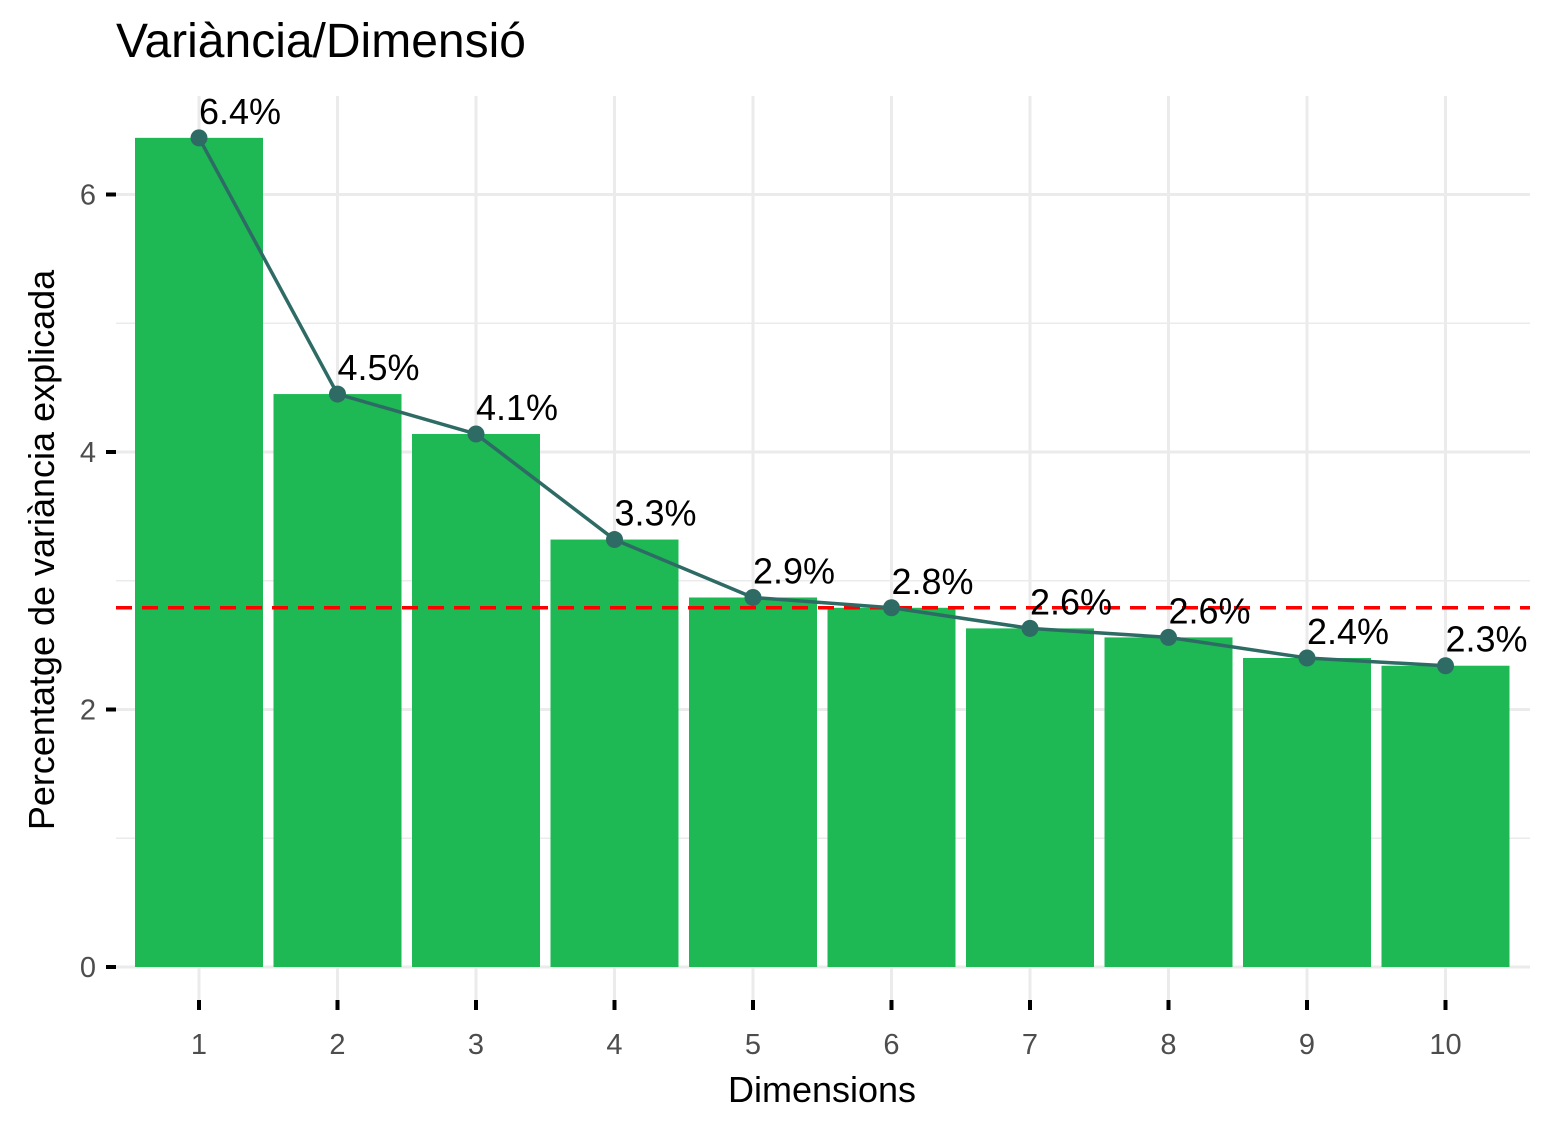  Describe the element at coordinates (199, 1045) in the screenshot. I see `x-tick-label: 1` at that location.